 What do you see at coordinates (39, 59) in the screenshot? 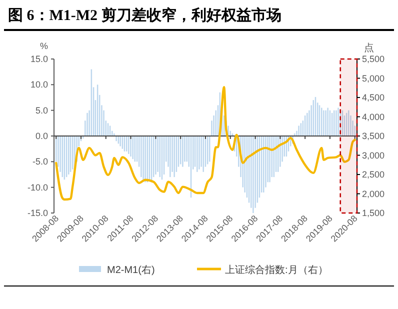
I see `y-tick-label: 15.0` at bounding box center [39, 59].